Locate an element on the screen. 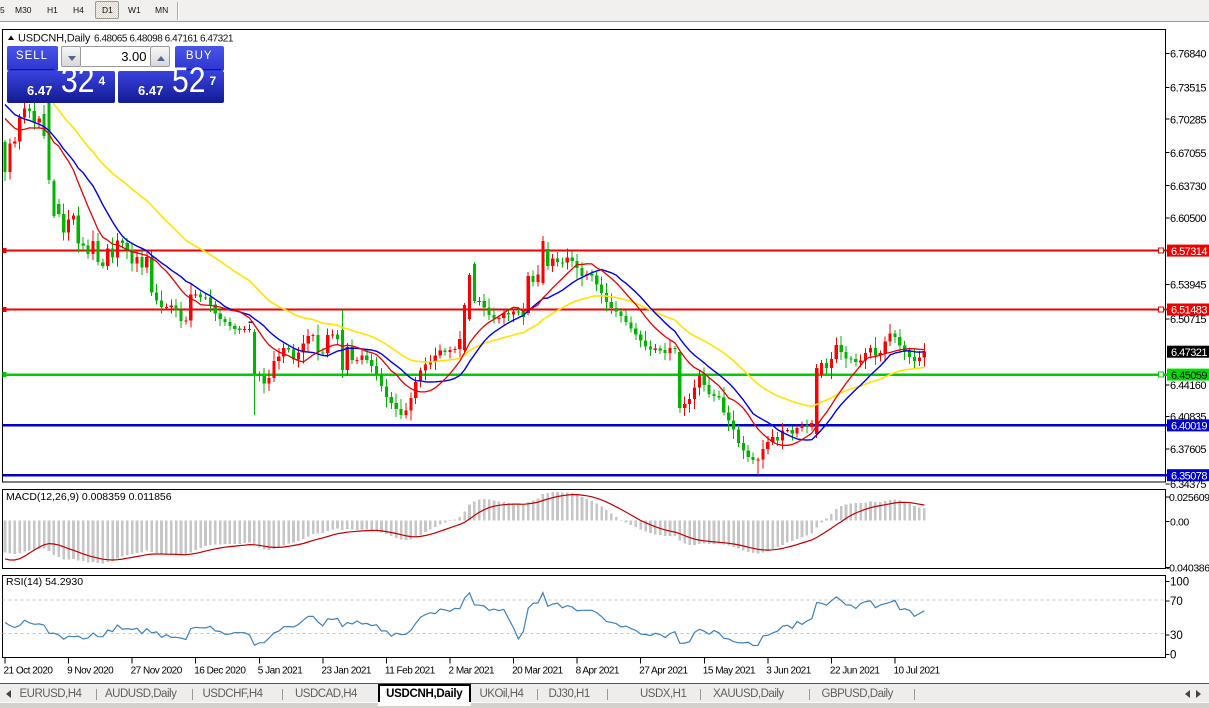 Image resolution: width=1209 pixels, height=708 pixels. svg-text: USDCNH,Daily is located at coordinates (54, 39).